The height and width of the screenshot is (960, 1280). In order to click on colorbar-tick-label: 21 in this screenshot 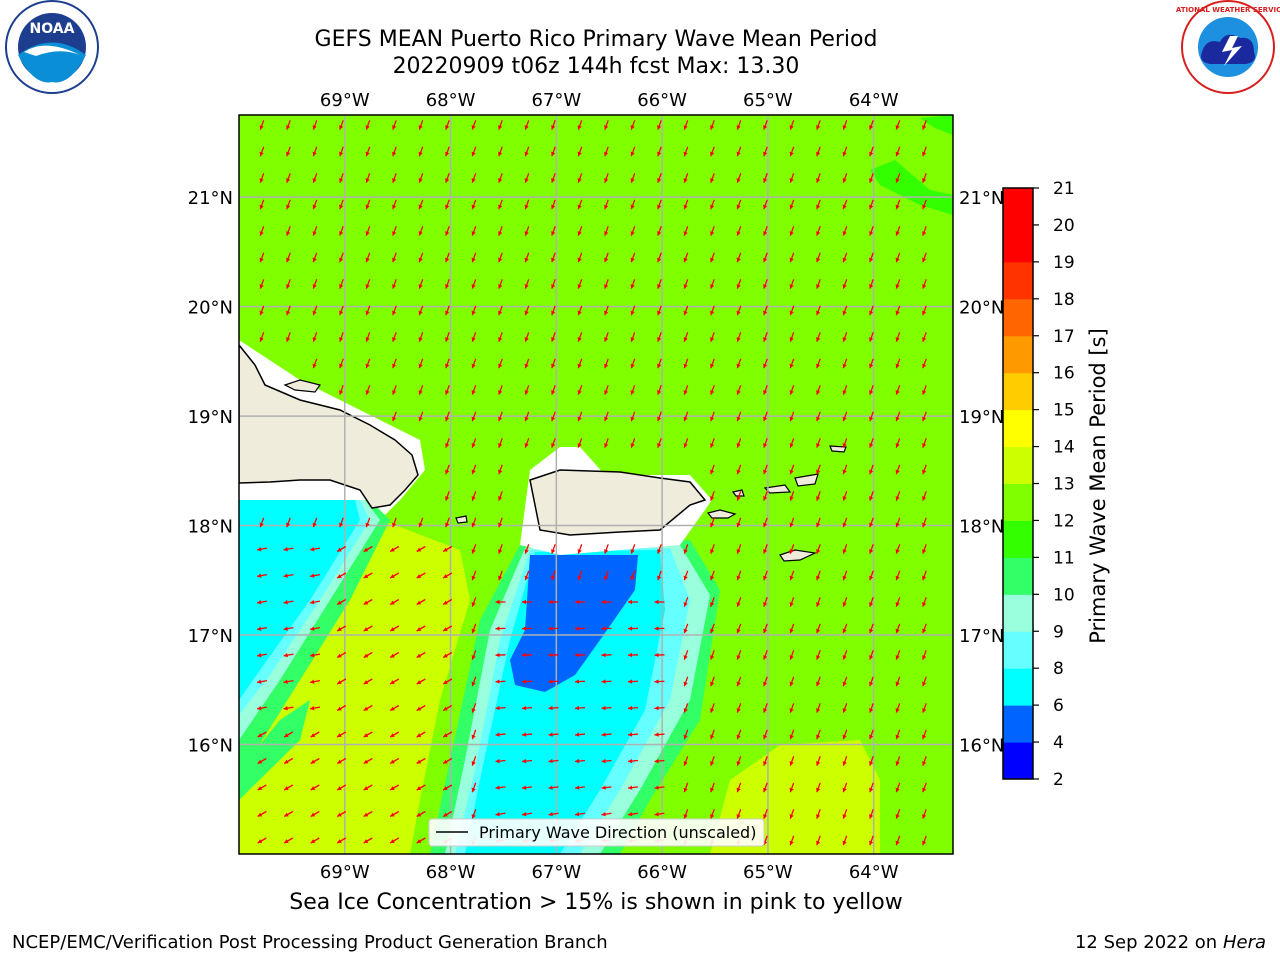, I will do `click(1064, 189)`.